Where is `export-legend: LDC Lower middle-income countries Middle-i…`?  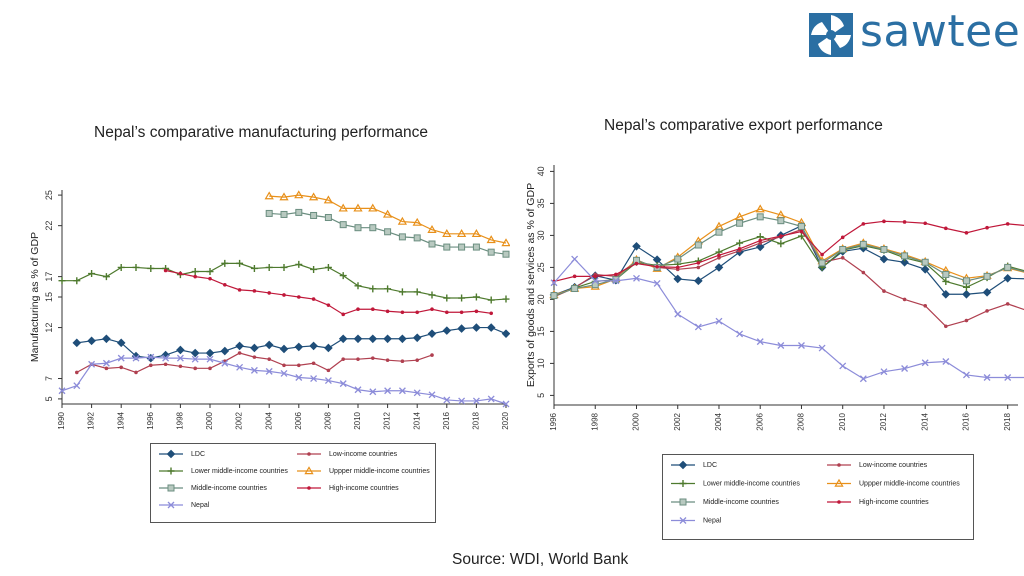
export-legend: LDC Lower middle-income countries Middle-i… is located at coordinates (818, 497).